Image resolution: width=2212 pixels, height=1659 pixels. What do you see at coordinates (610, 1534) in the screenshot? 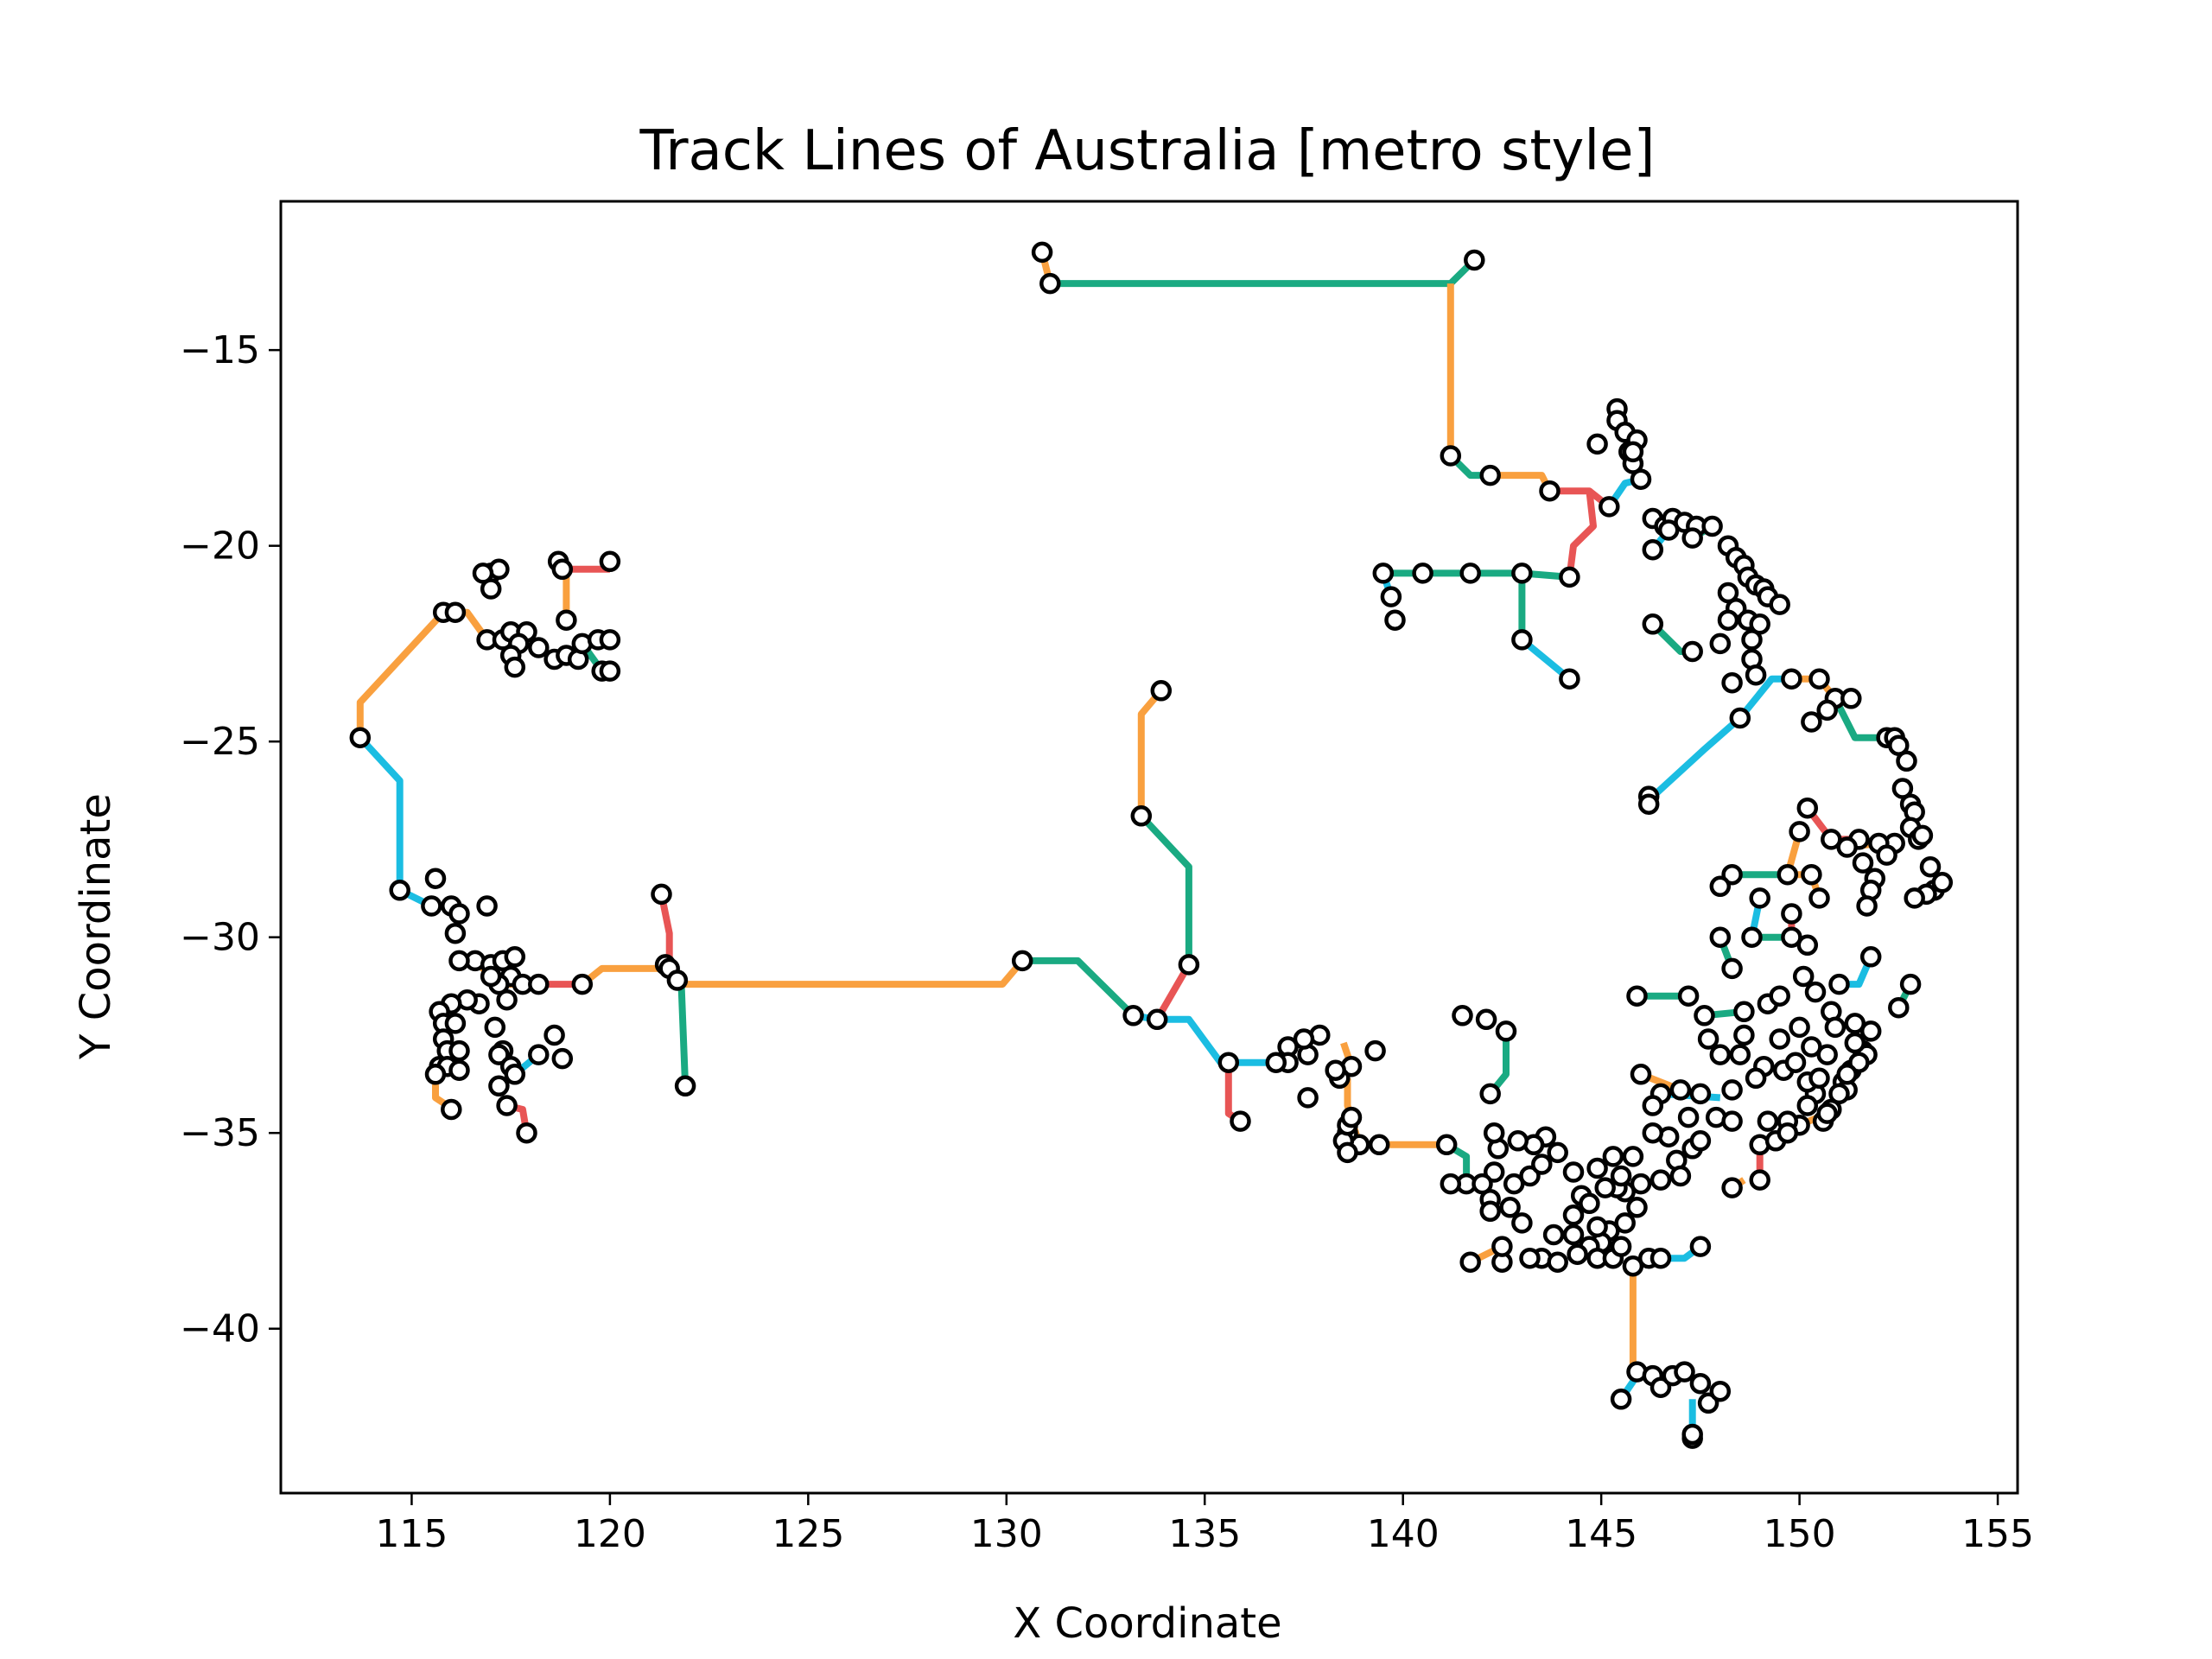
I see `x-tick-label: 120` at bounding box center [610, 1534].